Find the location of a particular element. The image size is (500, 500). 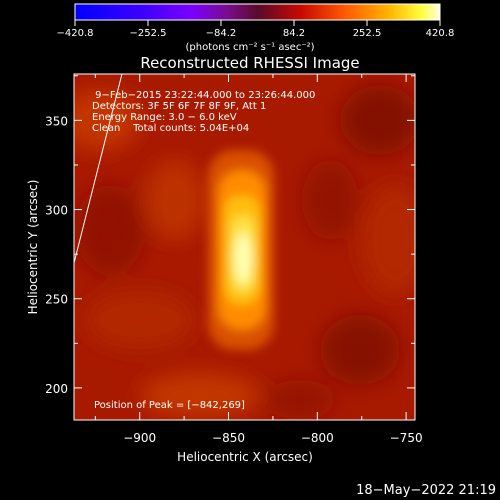

x-axis-label: Heliocentric X (arcsec) is located at coordinates (245, 457).